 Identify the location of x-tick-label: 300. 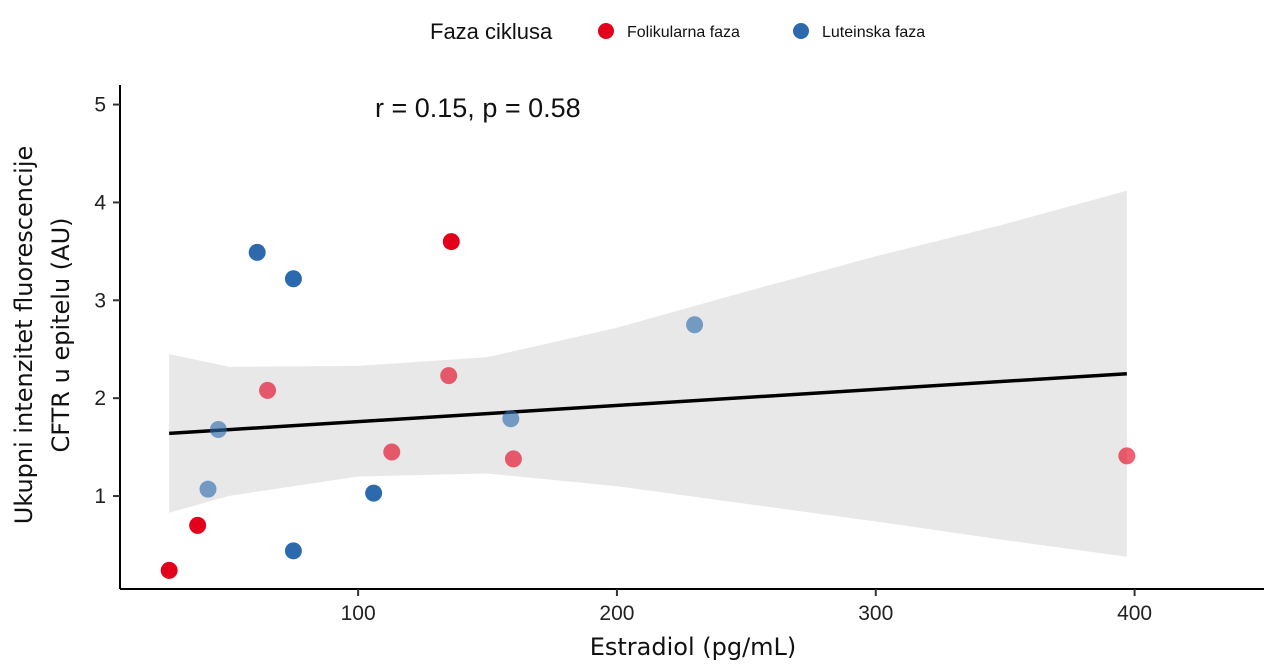
(875, 613).